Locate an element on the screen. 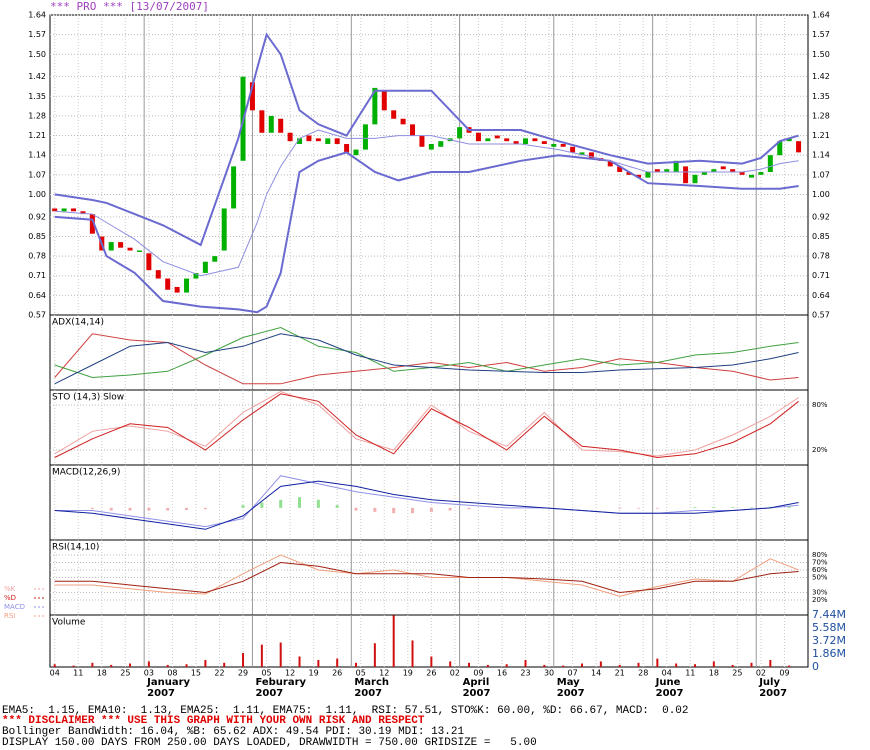  month-label: March is located at coordinates (371, 682).